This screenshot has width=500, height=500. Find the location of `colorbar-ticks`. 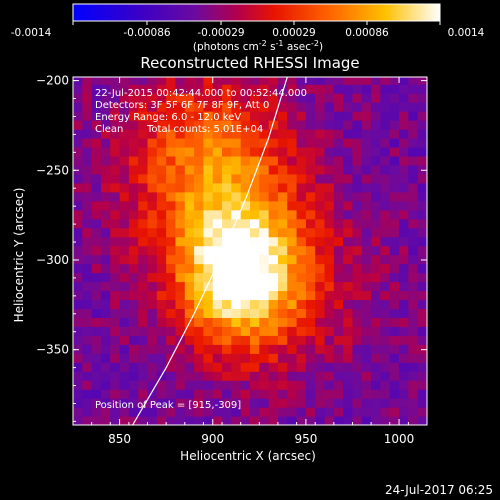

colorbar-ticks is located at coordinates (256, 23).